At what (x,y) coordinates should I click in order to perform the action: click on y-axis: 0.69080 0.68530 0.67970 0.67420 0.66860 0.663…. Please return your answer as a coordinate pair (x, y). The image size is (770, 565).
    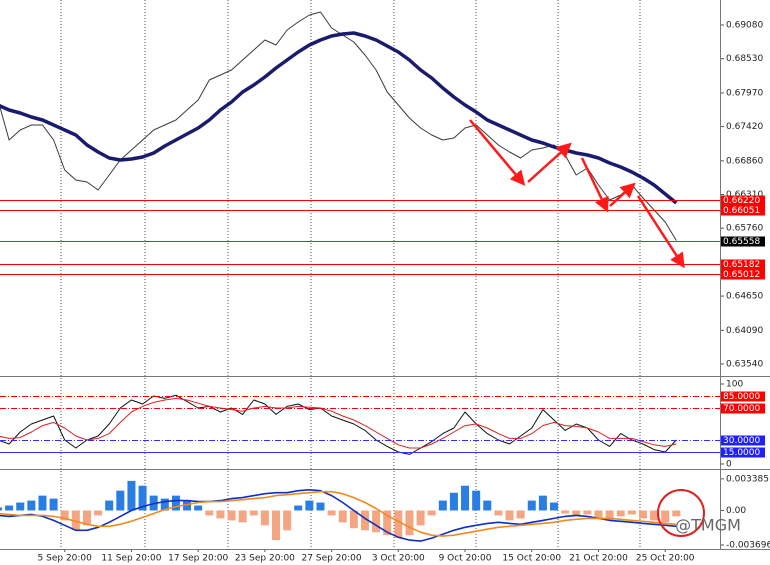
    Looking at the image, I should click on (741, 195).